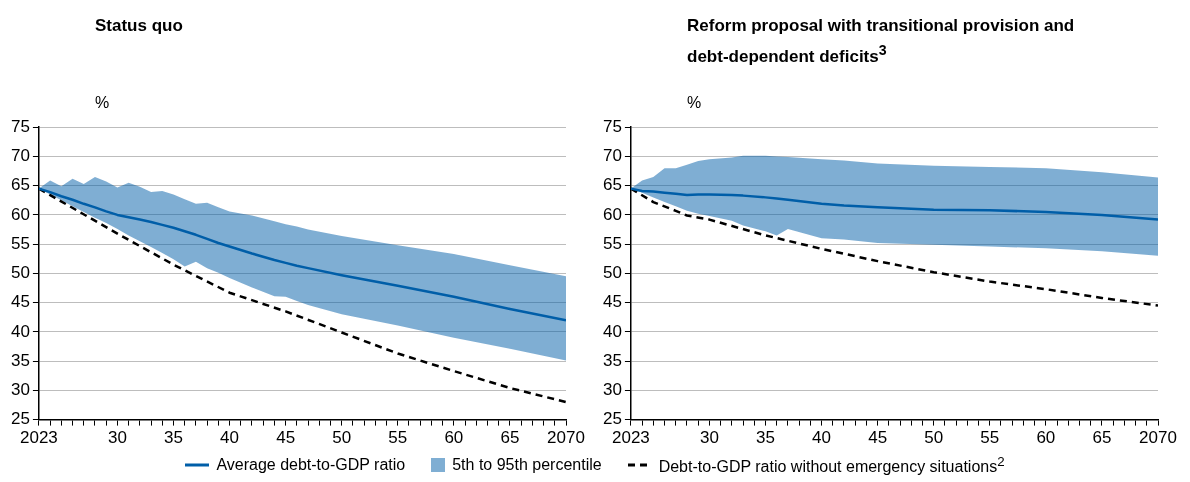 The width and height of the screenshot is (1190, 482). Describe the element at coordinates (311, 465) in the screenshot. I see `legend-label: Average debt-to-GDP ratio` at that location.